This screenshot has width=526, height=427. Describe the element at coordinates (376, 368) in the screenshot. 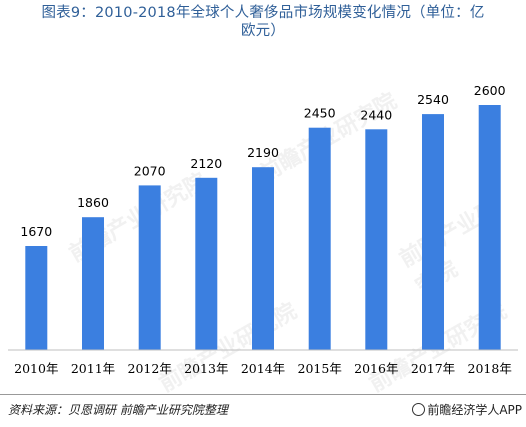

I see `x-tick-label: 2016年` at that location.